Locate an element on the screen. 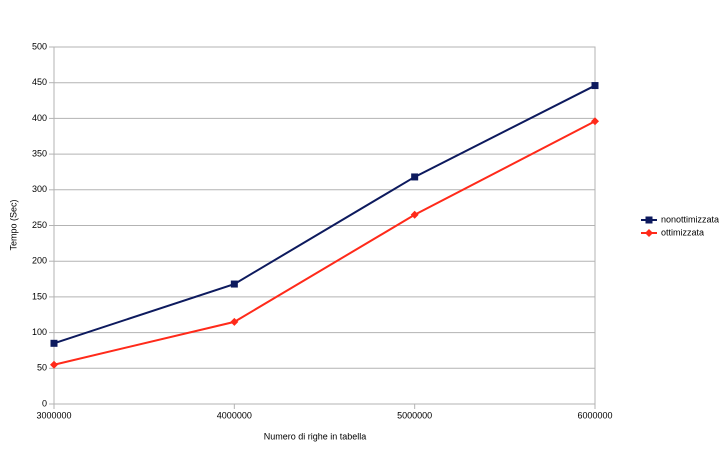 This screenshot has width=720, height=458. y-tick-label: 50 is located at coordinates (42, 368).